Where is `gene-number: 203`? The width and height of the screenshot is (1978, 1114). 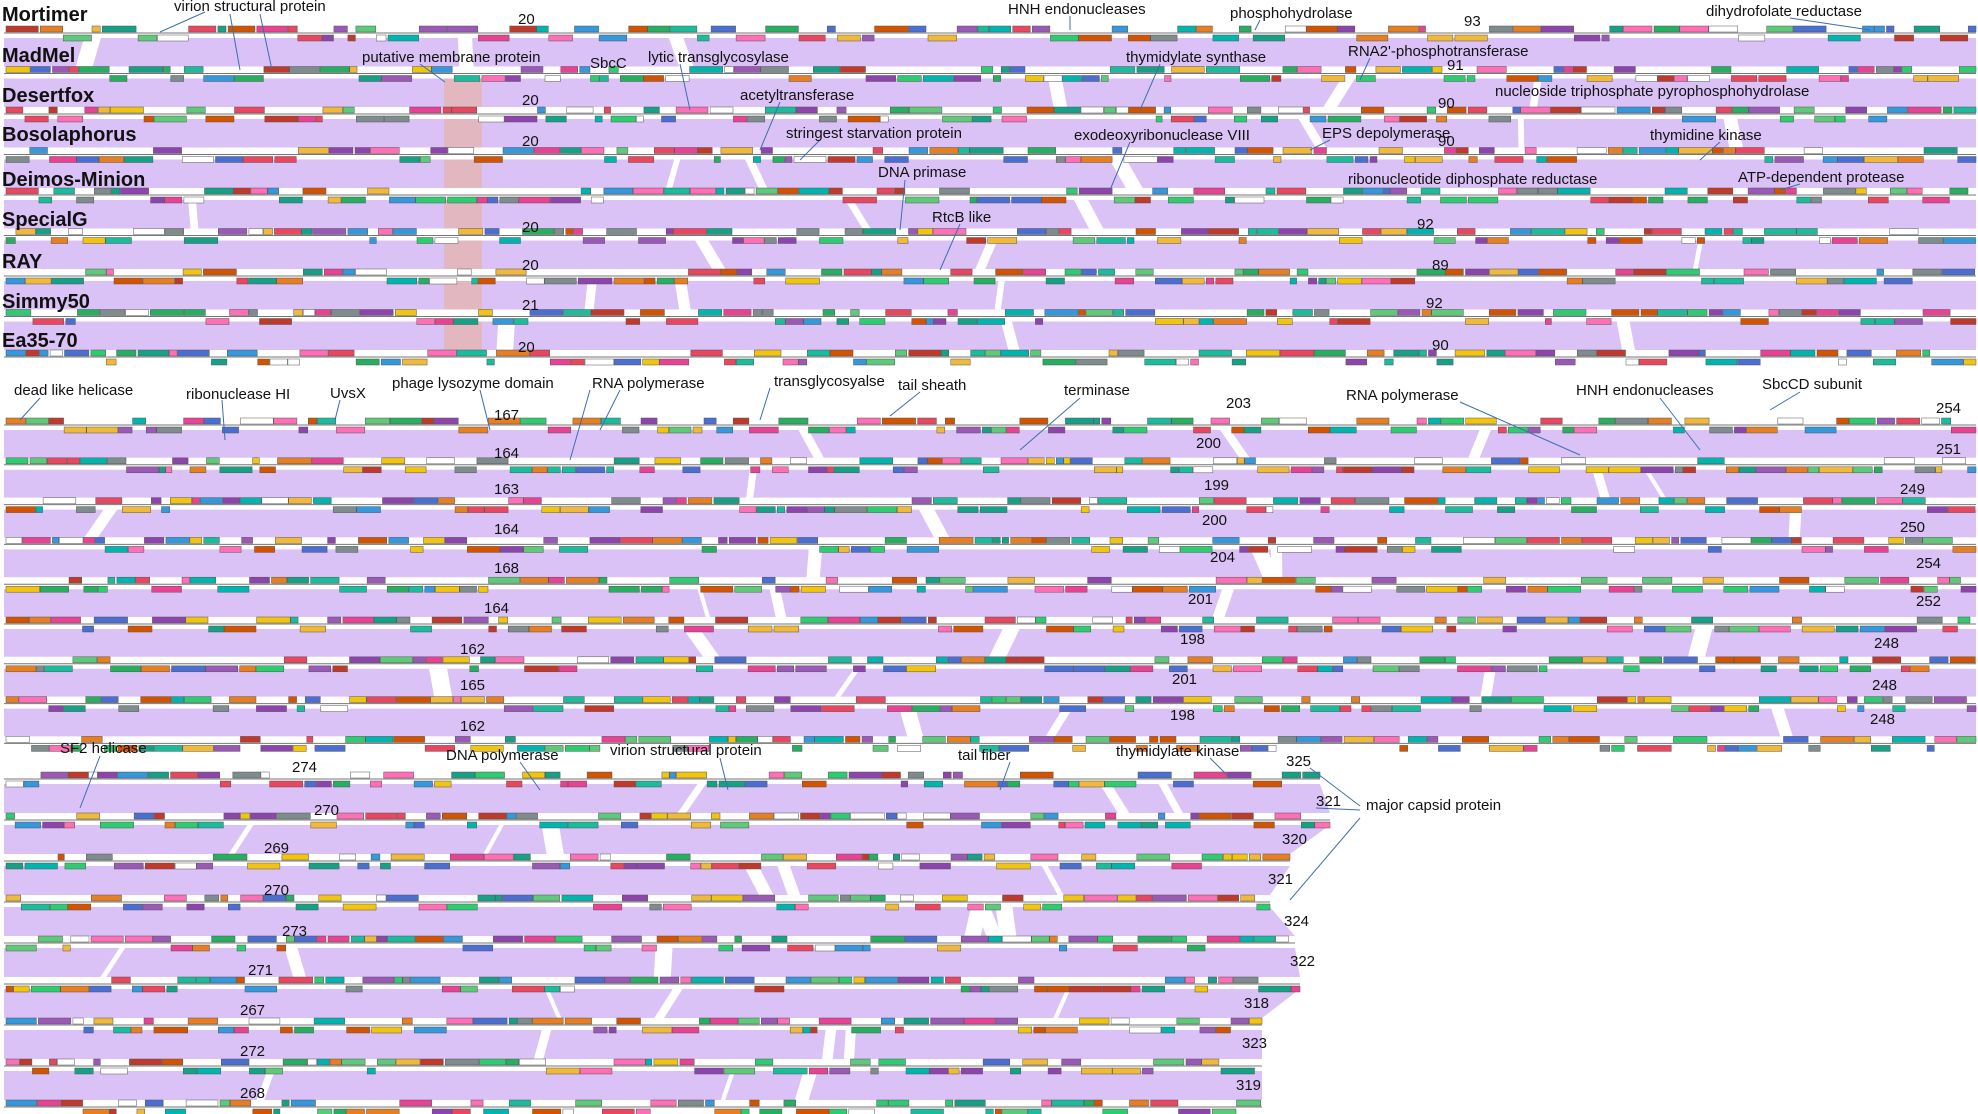 gene-number: 203 is located at coordinates (1238, 403).